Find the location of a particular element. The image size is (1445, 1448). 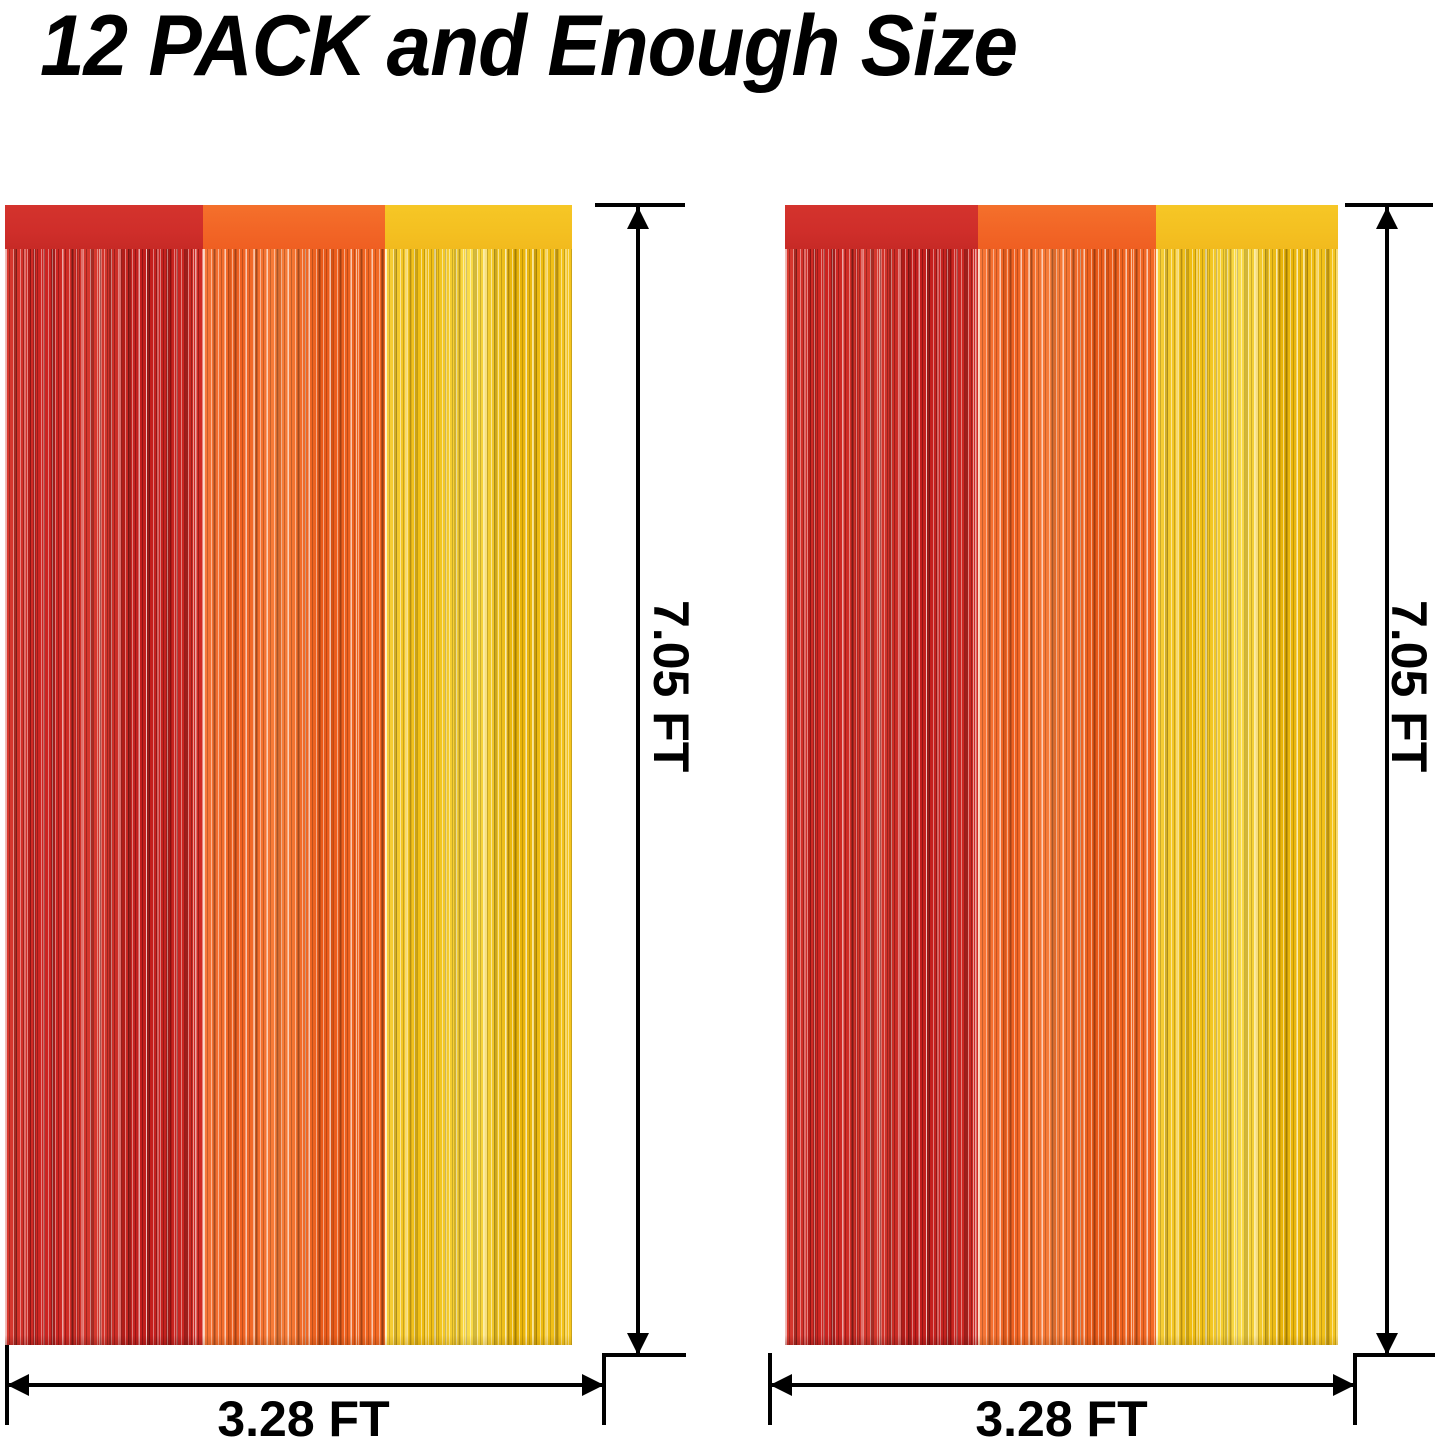

left-width-label: 3.28 FT is located at coordinates (303, 1419).